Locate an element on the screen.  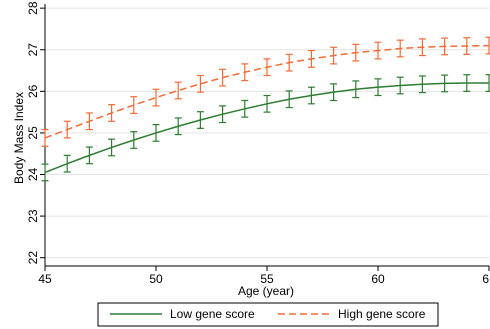
x-axis-label: Age (year) is located at coordinates (266, 291).